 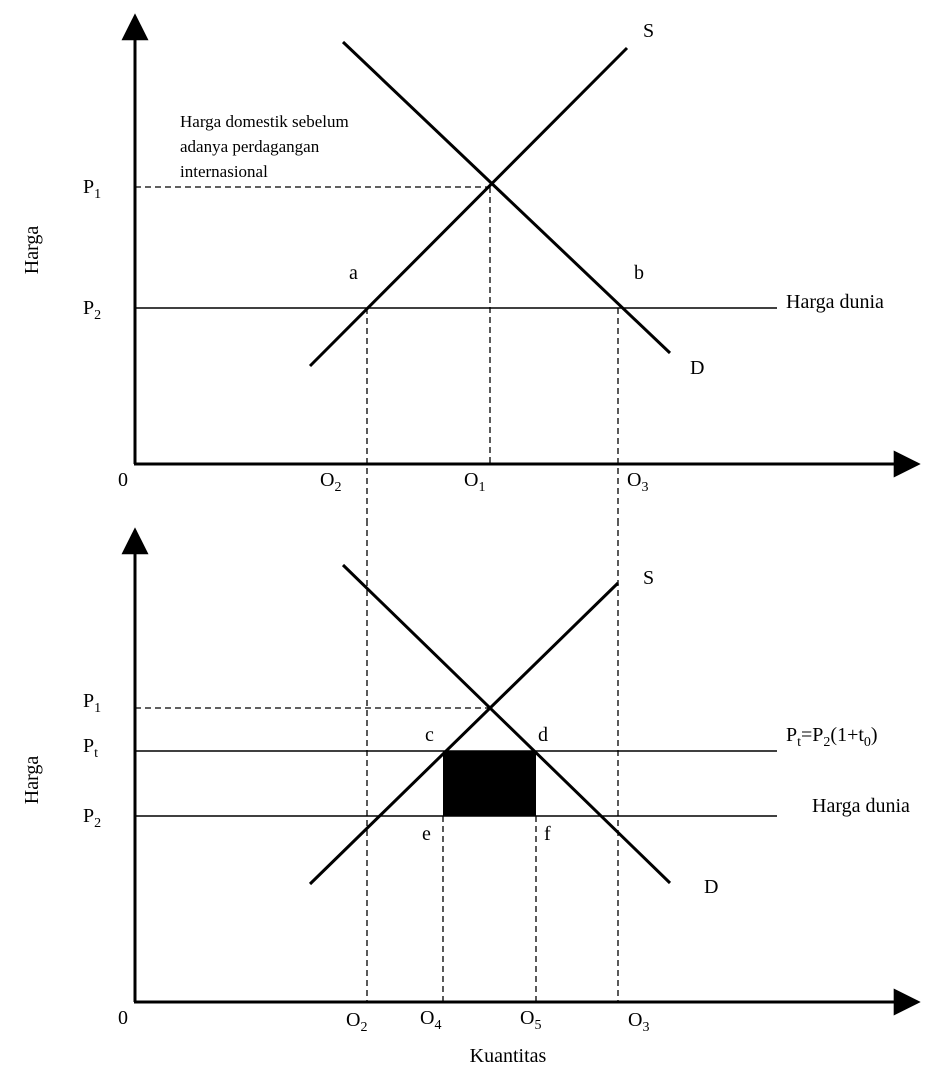 I want to click on demand-curve, so click(x=506, y=724).